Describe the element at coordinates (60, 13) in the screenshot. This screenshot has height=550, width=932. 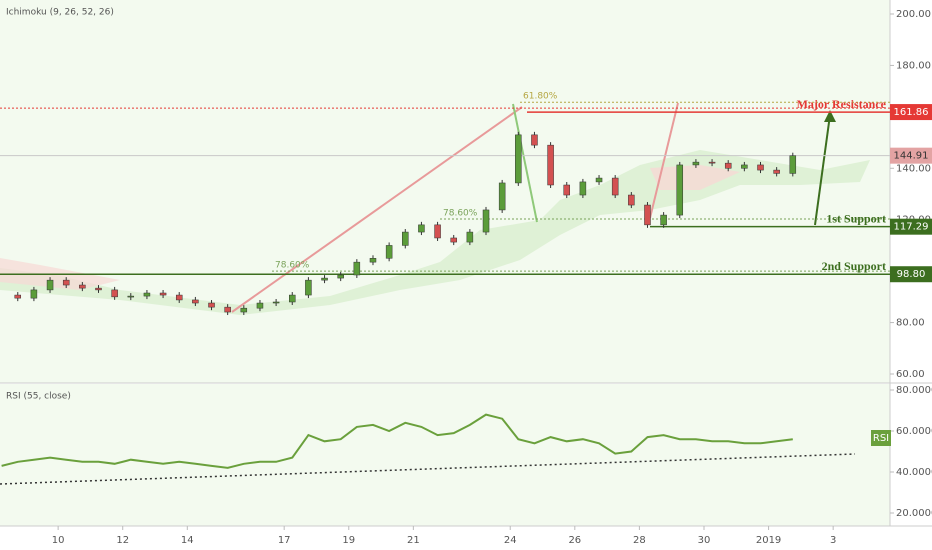
I see `indicator-title: Ichimoku (9, 26, 52, 26)` at that location.